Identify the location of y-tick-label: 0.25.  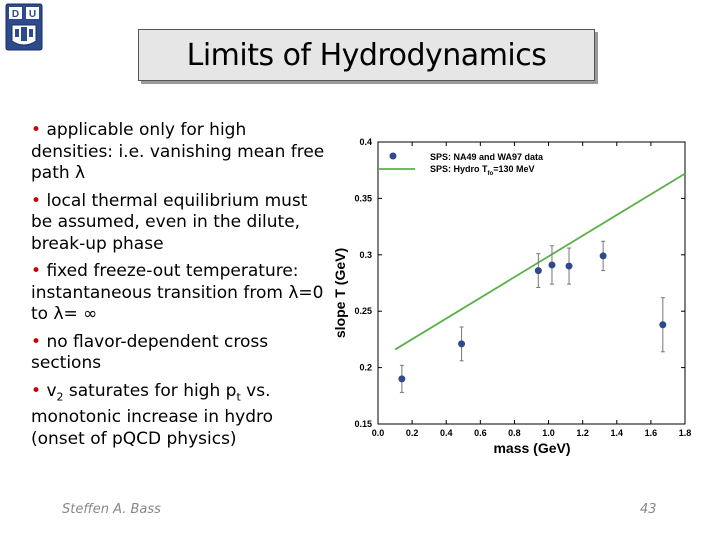
(363, 311).